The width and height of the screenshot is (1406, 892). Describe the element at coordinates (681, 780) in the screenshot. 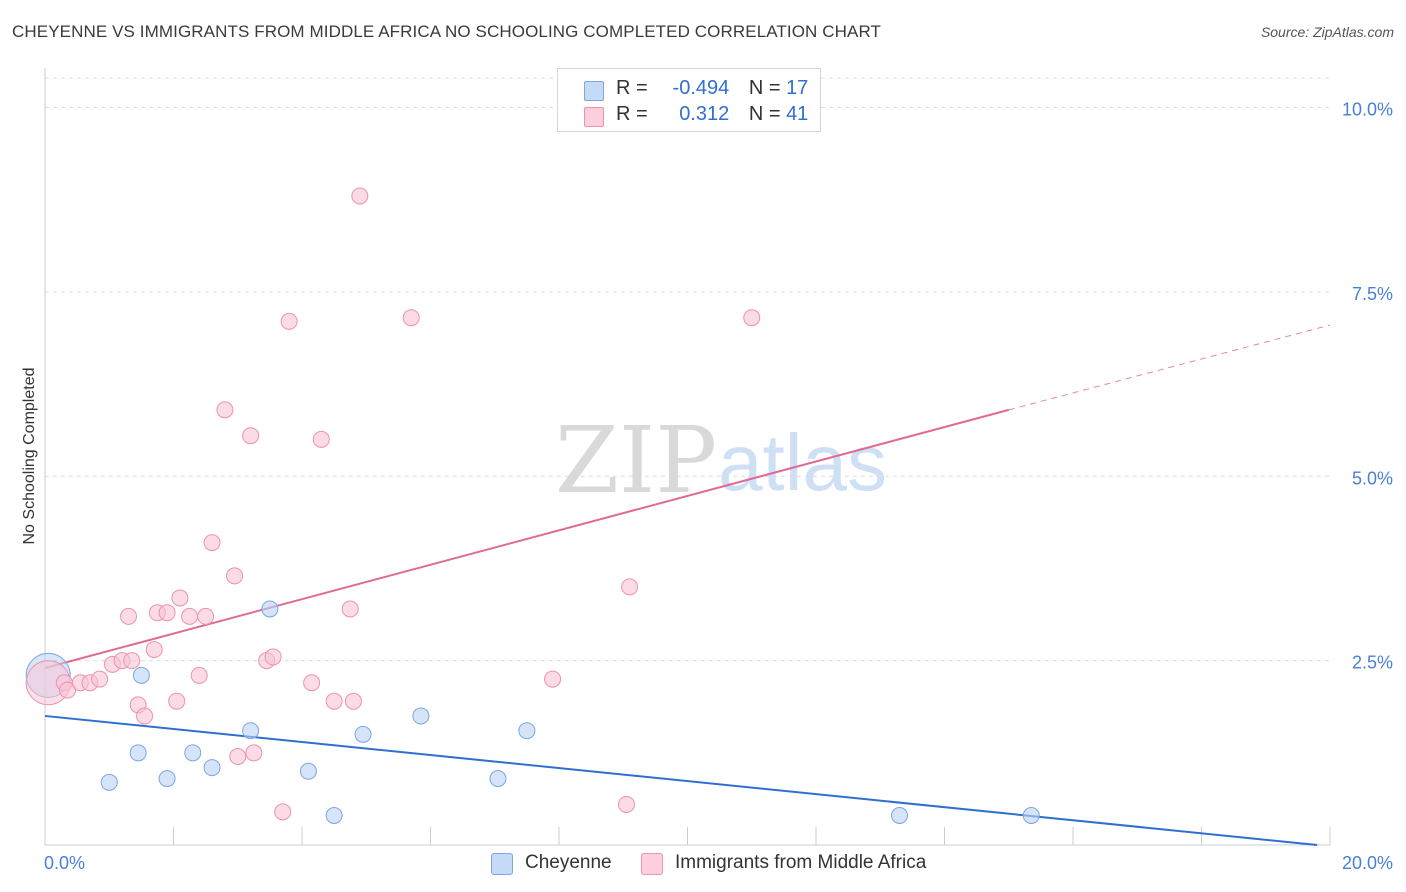

I see `trend-line-blue` at that location.